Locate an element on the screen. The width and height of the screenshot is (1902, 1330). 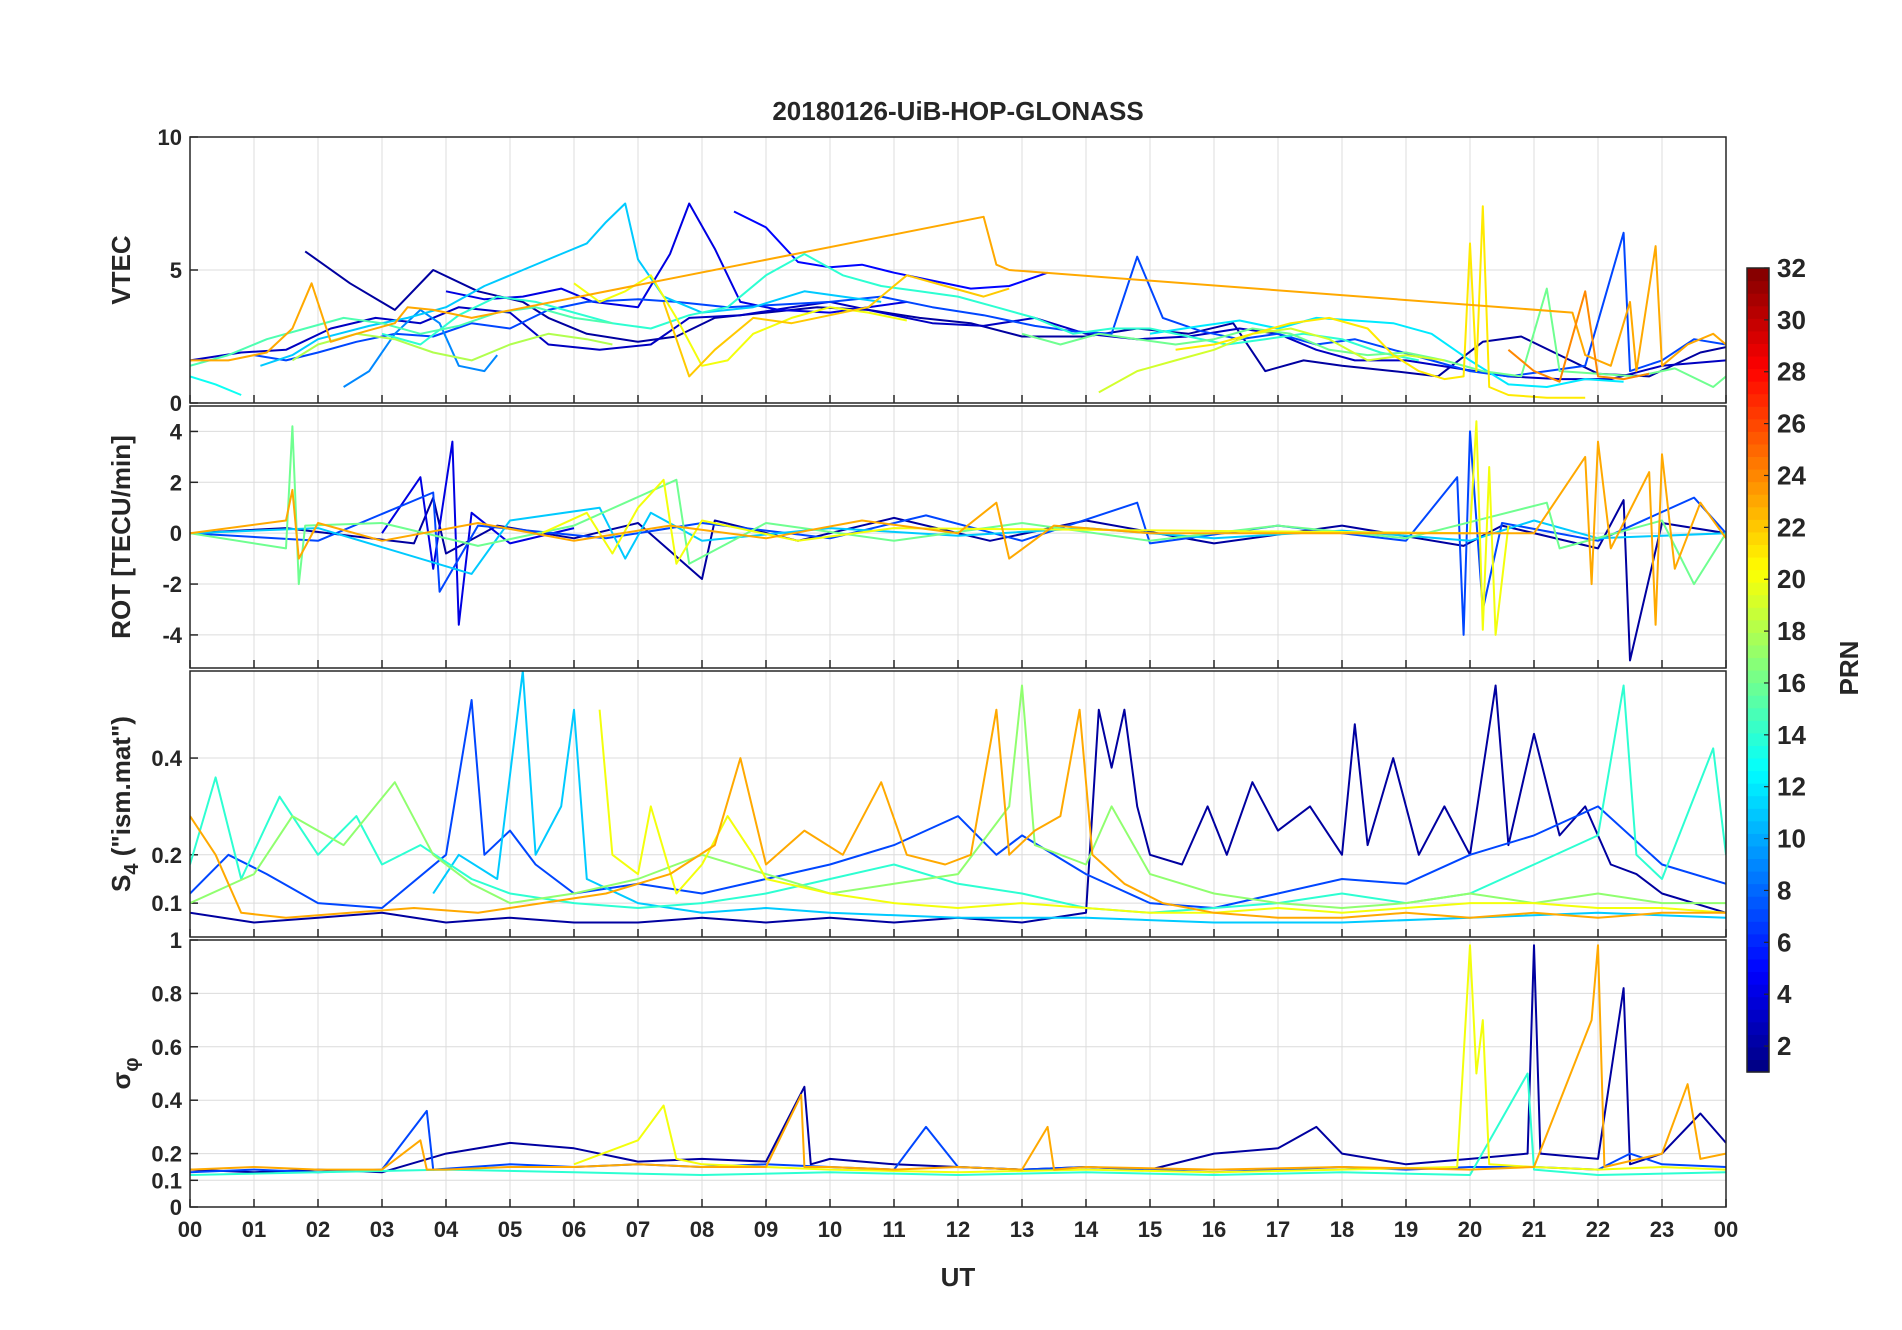
traces-sigma_phi is located at coordinates (958, 1060).